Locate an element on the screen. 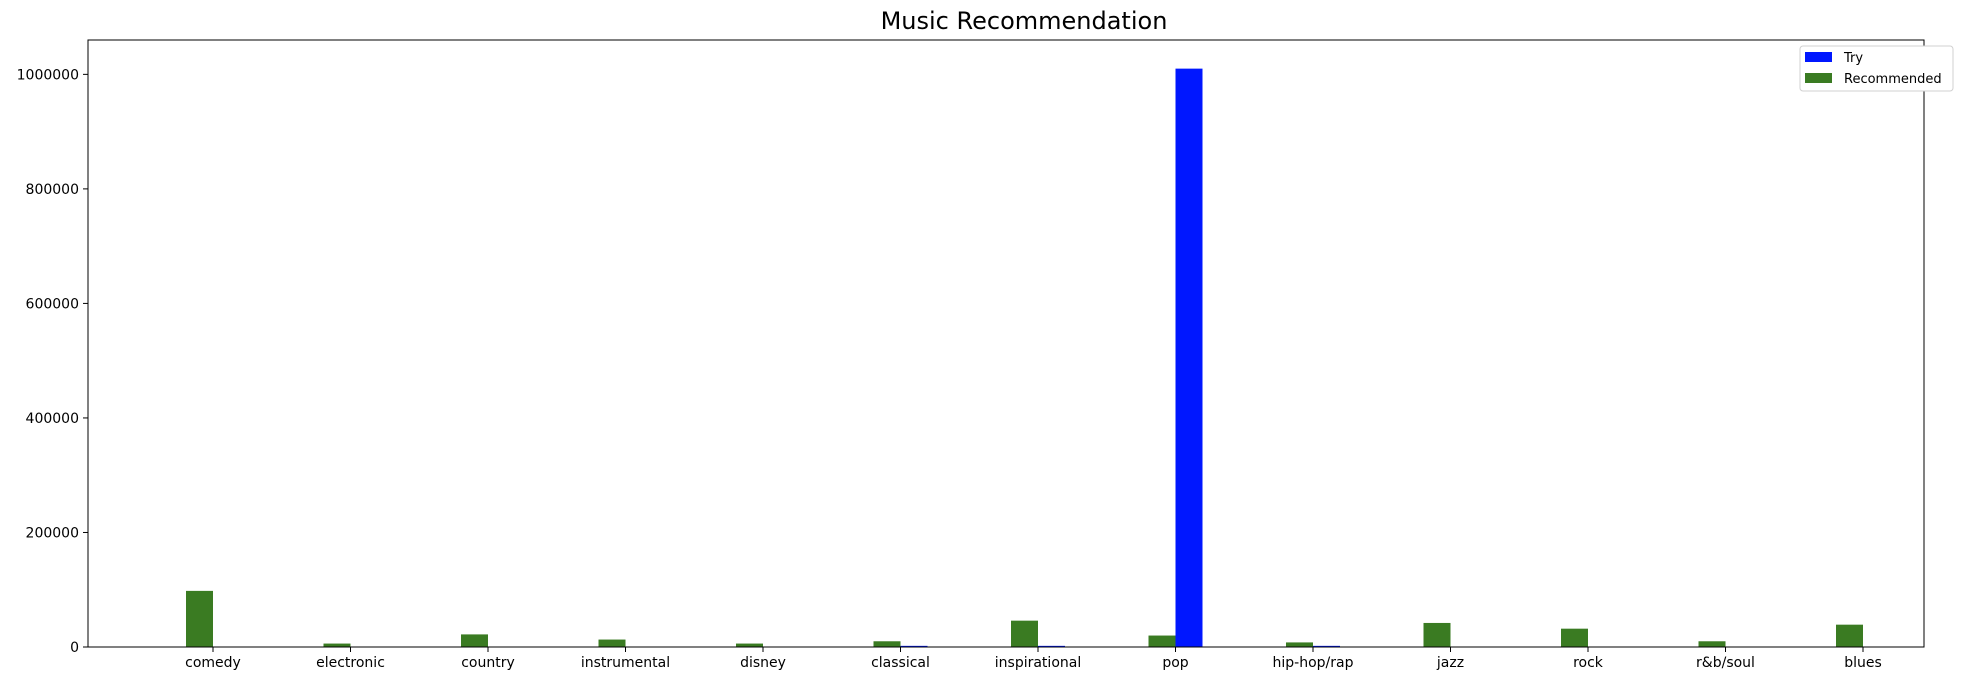 Image resolution: width=1980 pixels, height=682 pixels. bar-recommended-blues is located at coordinates (1849, 635).